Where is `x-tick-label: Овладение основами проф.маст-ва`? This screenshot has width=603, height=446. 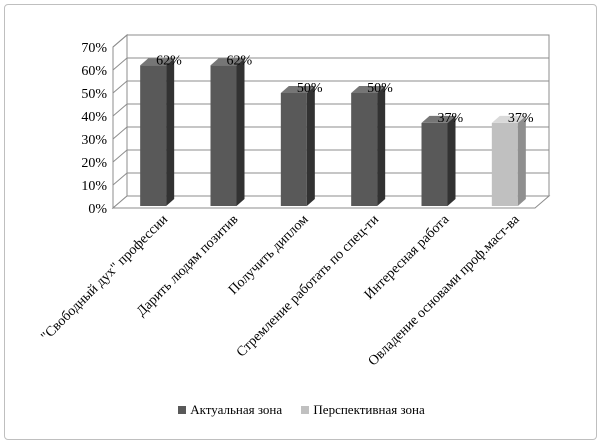 x-tick-label: Овладение основами проф.маст-ва is located at coordinates (445, 291).